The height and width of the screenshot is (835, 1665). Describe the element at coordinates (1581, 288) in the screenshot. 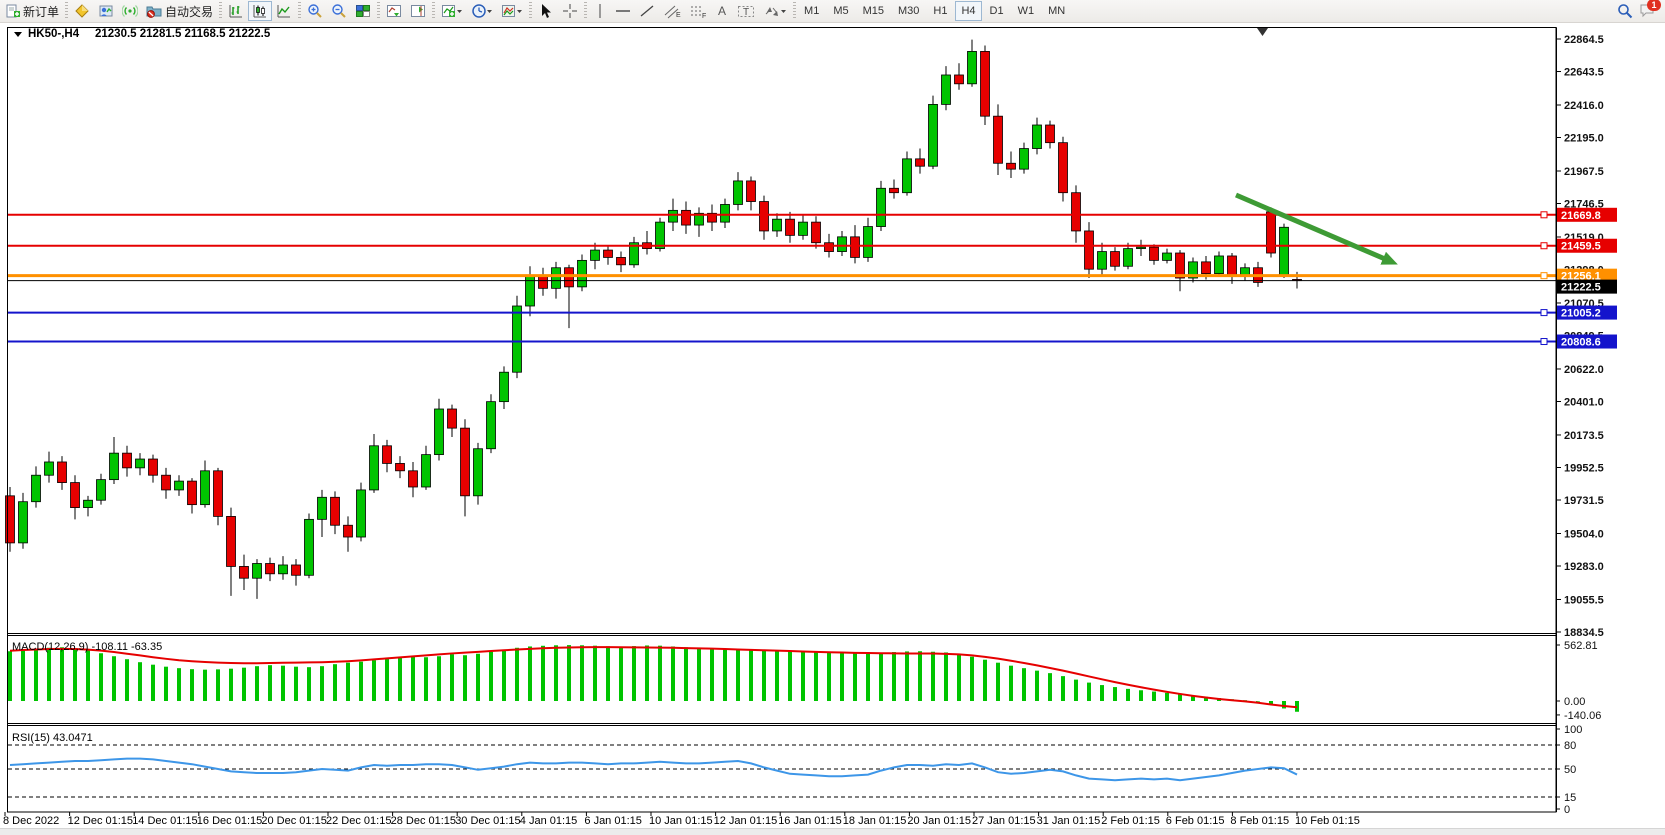

I see `svg-text: 21222.5` at that location.